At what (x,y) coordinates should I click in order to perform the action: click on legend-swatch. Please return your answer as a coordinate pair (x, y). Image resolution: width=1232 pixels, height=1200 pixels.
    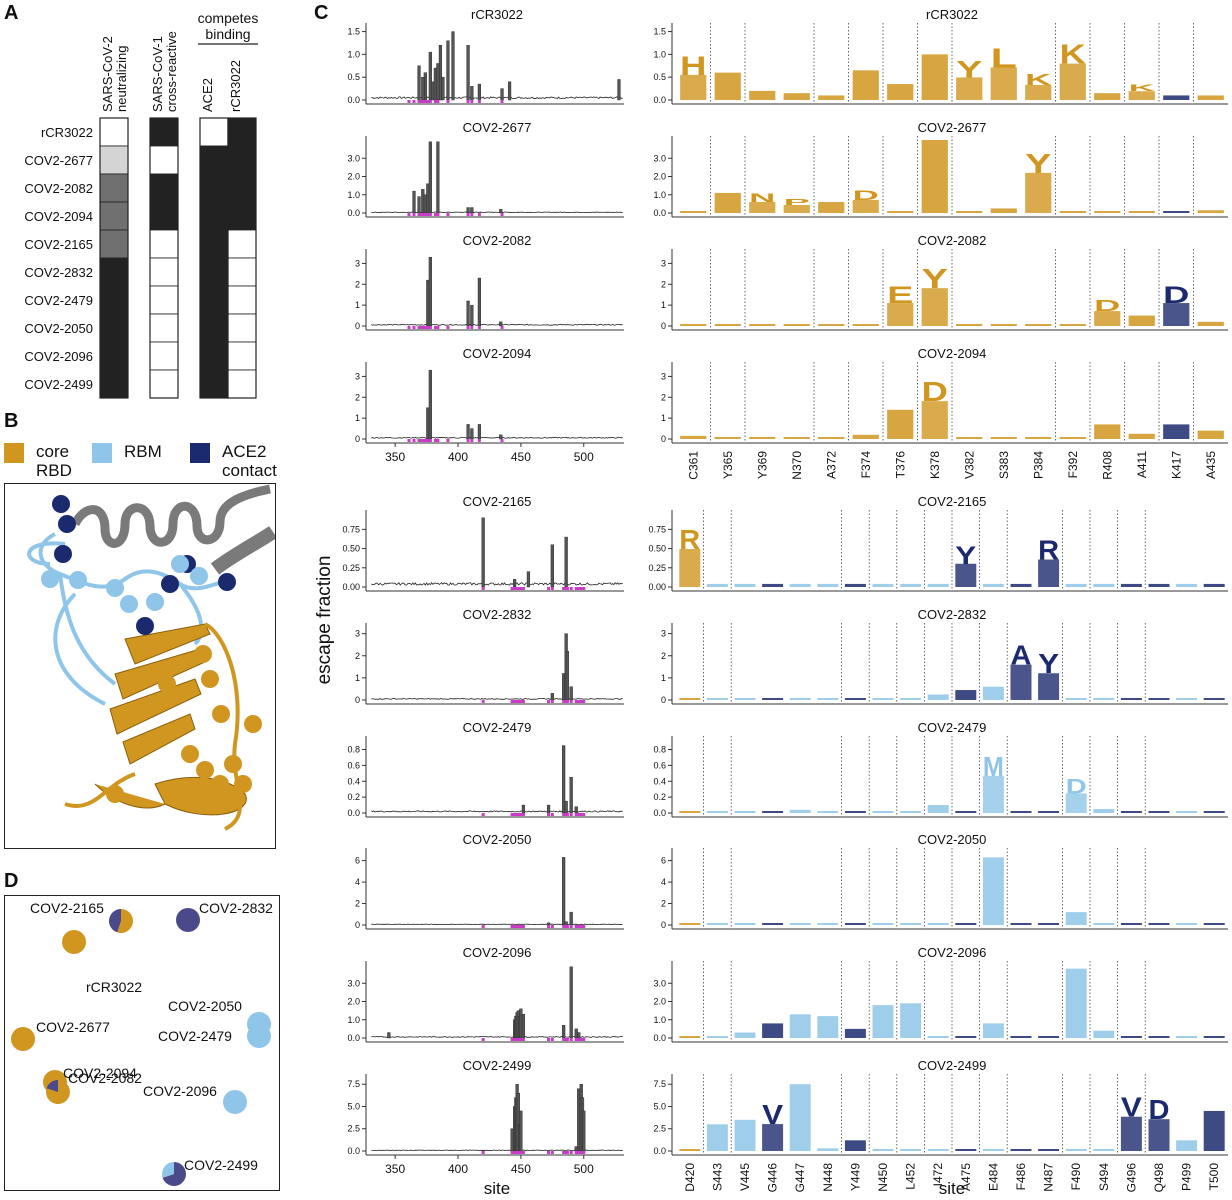
    Looking at the image, I should click on (102, 453).